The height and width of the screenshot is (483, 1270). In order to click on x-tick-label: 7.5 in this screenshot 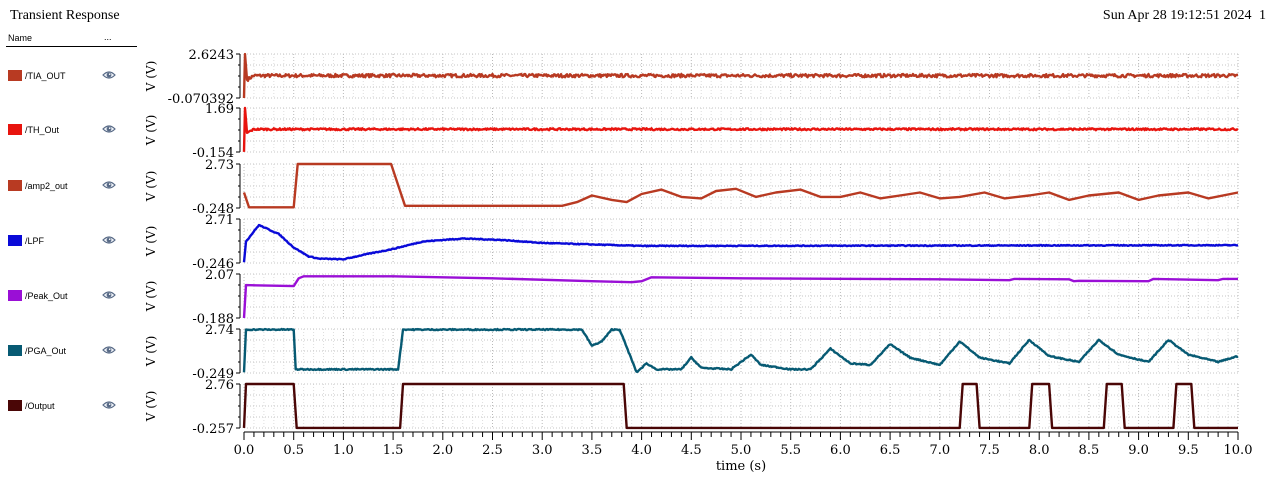, I will do `click(989, 450)`.